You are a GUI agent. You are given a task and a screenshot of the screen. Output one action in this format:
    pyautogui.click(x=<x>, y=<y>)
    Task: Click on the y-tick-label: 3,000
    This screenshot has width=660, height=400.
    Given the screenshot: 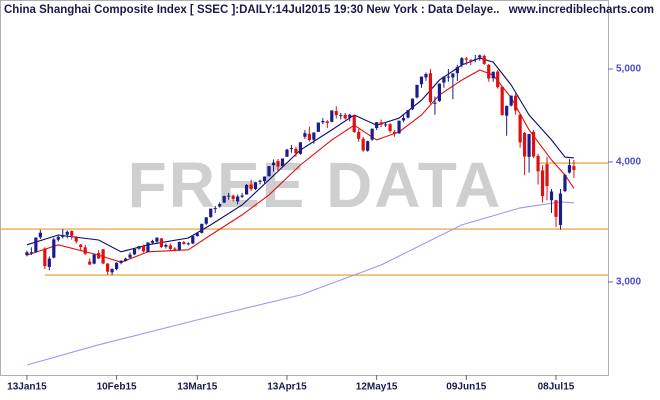 What is the action you would take?
    pyautogui.click(x=628, y=282)
    